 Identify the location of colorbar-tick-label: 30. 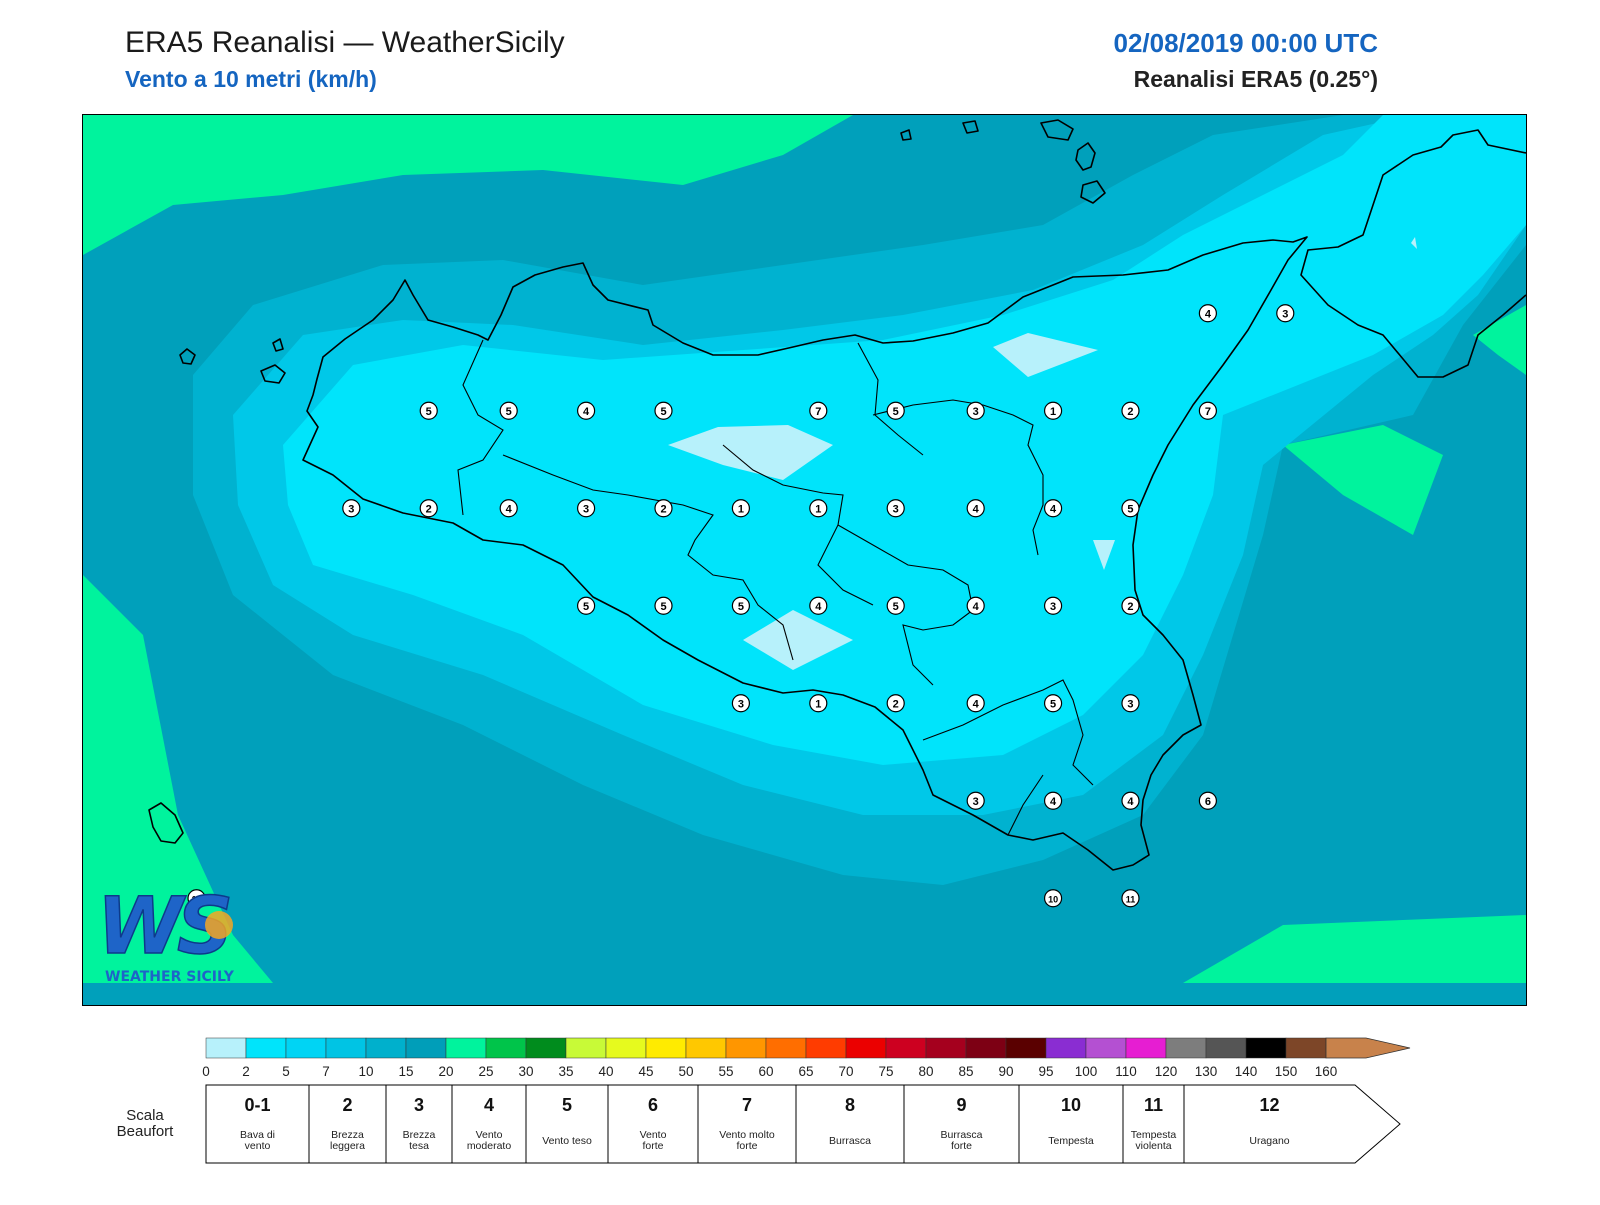
(525, 1071).